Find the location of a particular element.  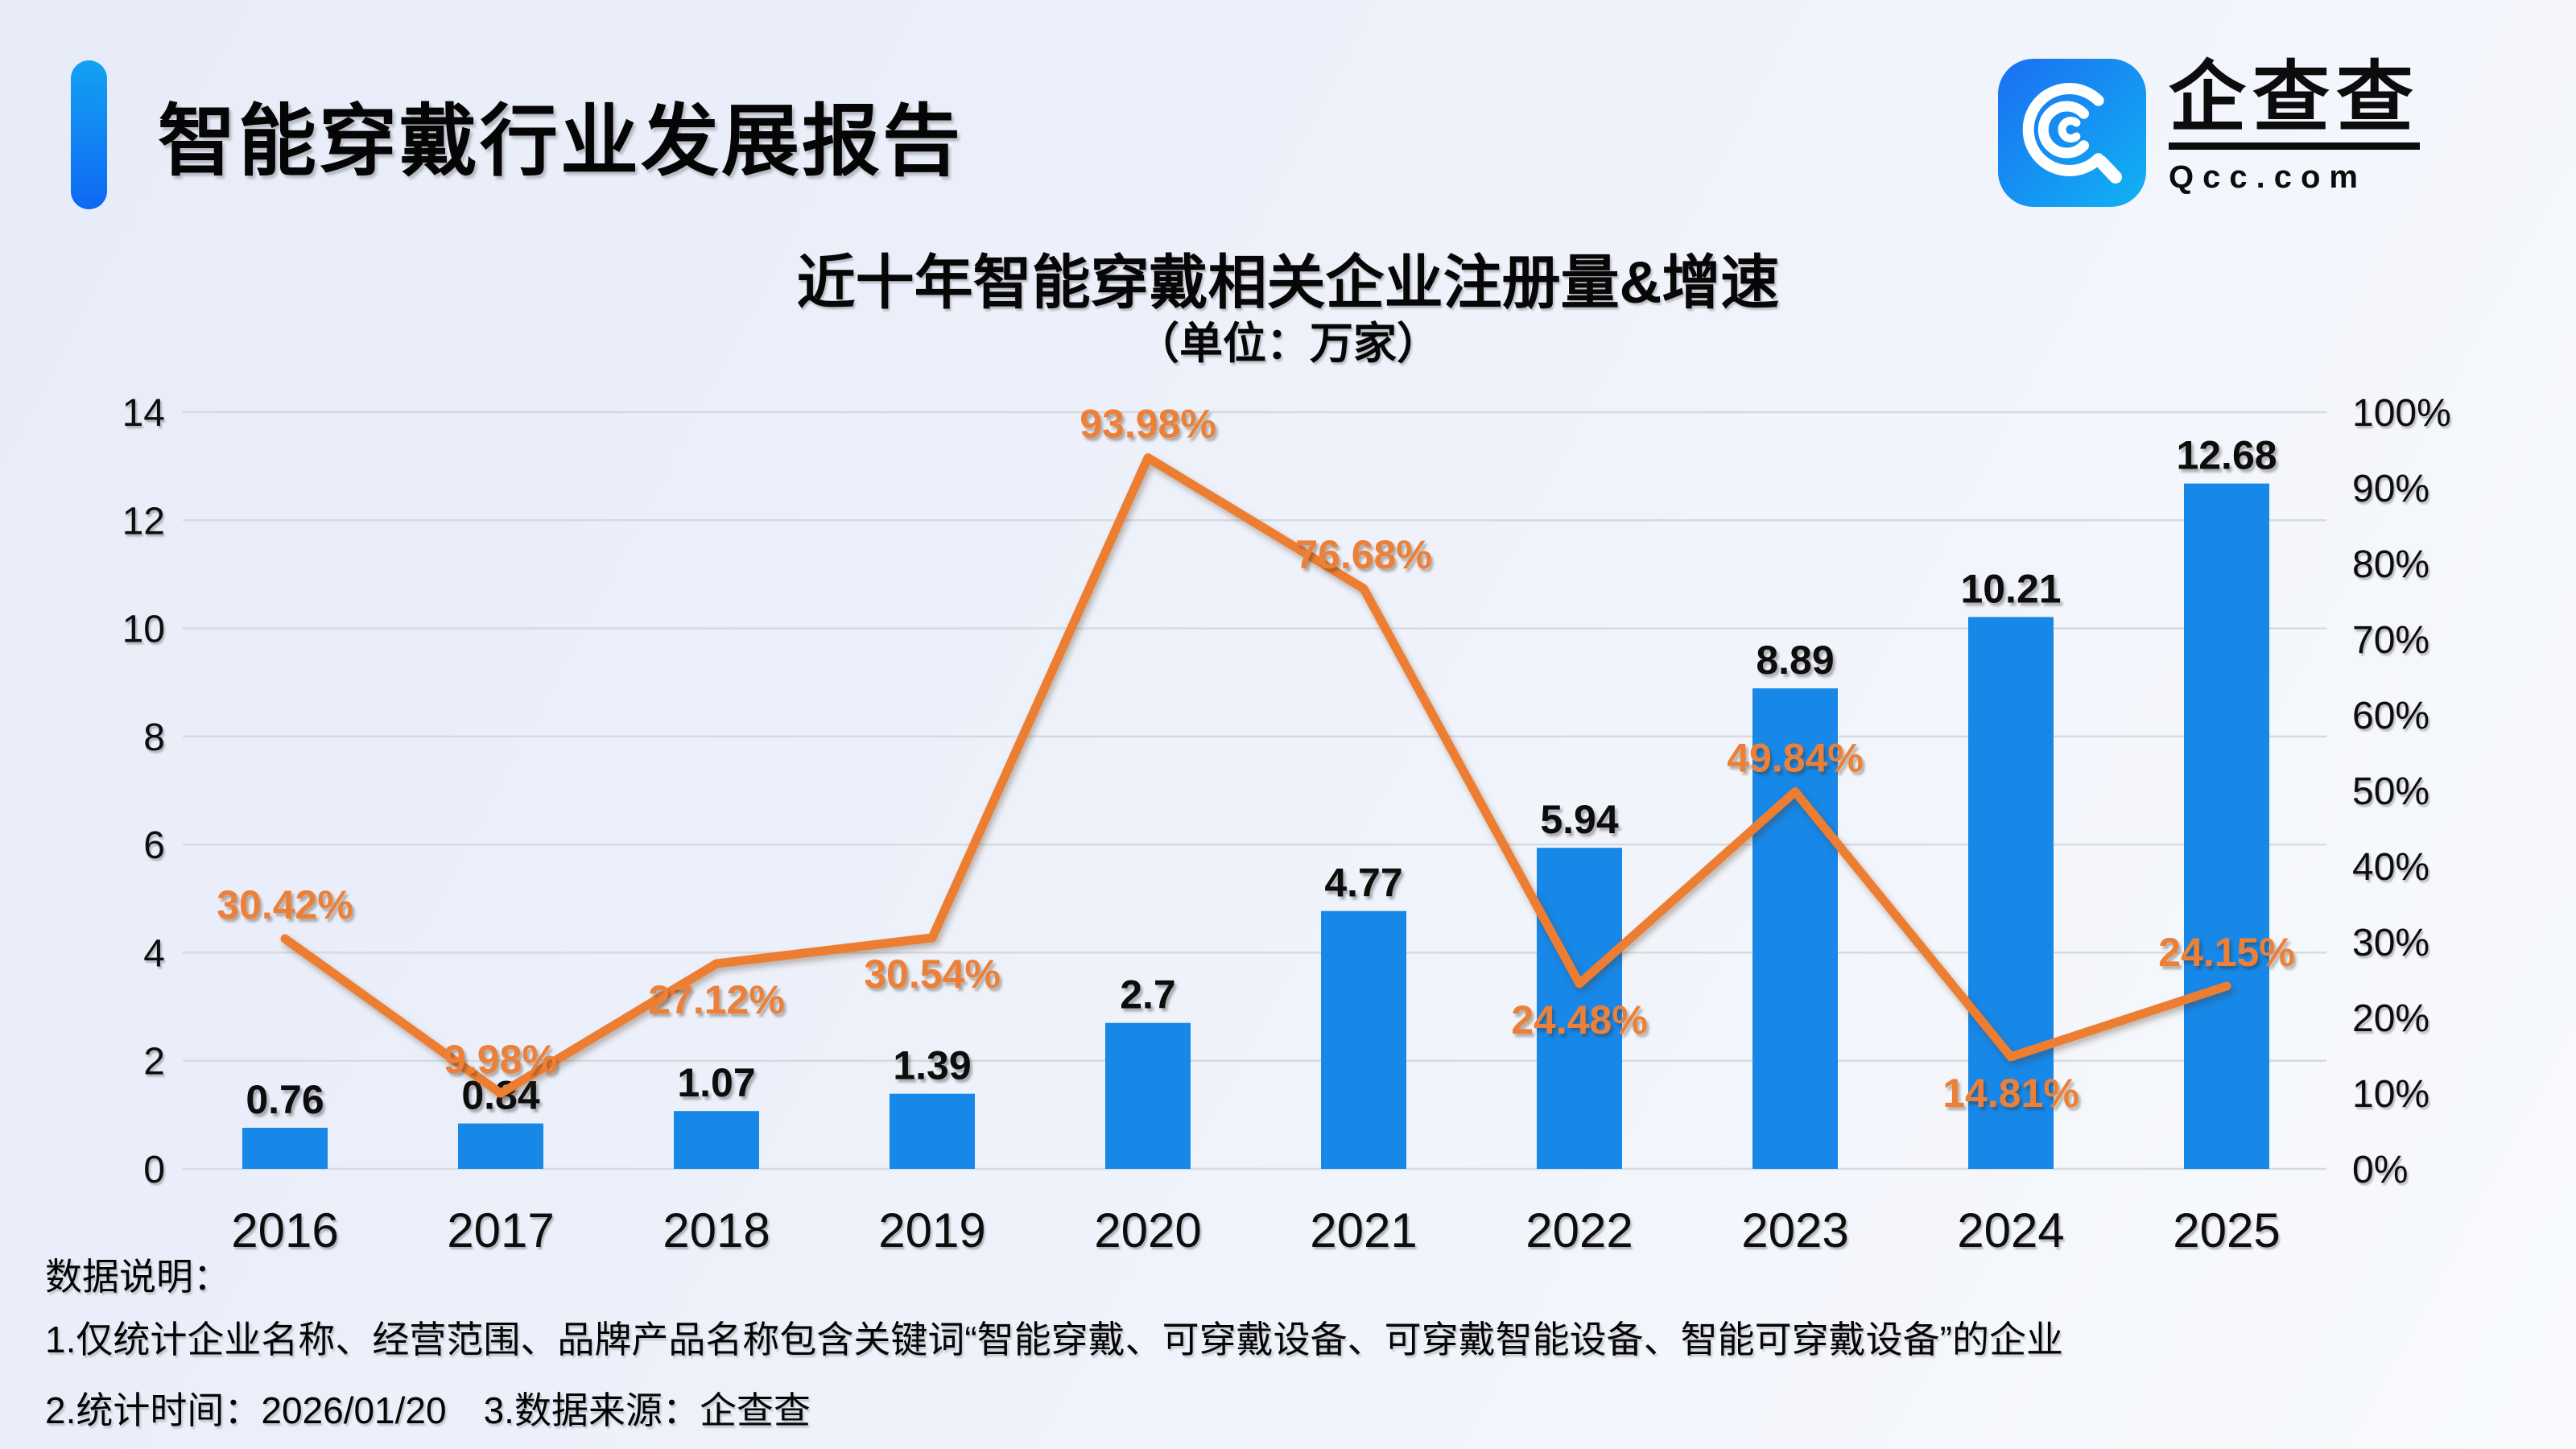

year-label-2024: 2024 is located at coordinates (2011, 1230).